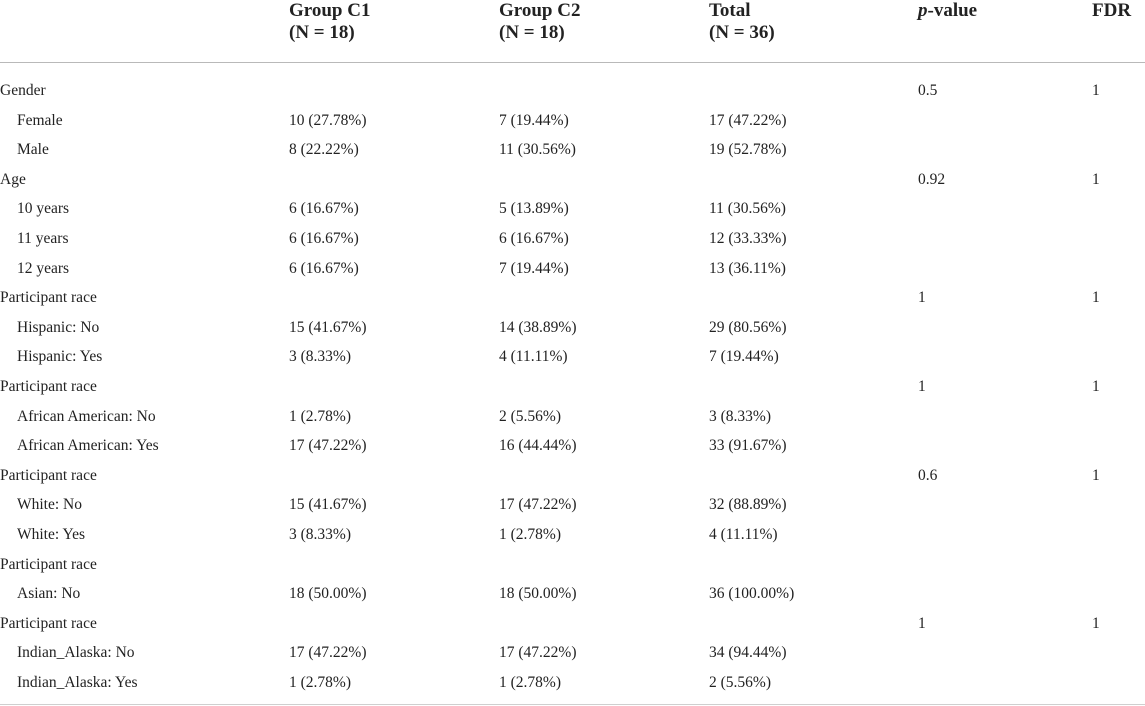 The width and height of the screenshot is (1145, 706). Describe the element at coordinates (88, 446) in the screenshot. I see `row-label-cell: African American: Yes` at that location.